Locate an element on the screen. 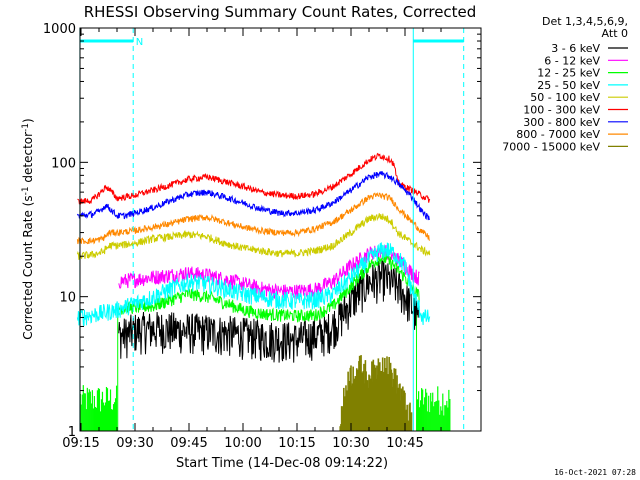  legend-header: Det 1,3,4,5,6,9, is located at coordinates (585, 21).